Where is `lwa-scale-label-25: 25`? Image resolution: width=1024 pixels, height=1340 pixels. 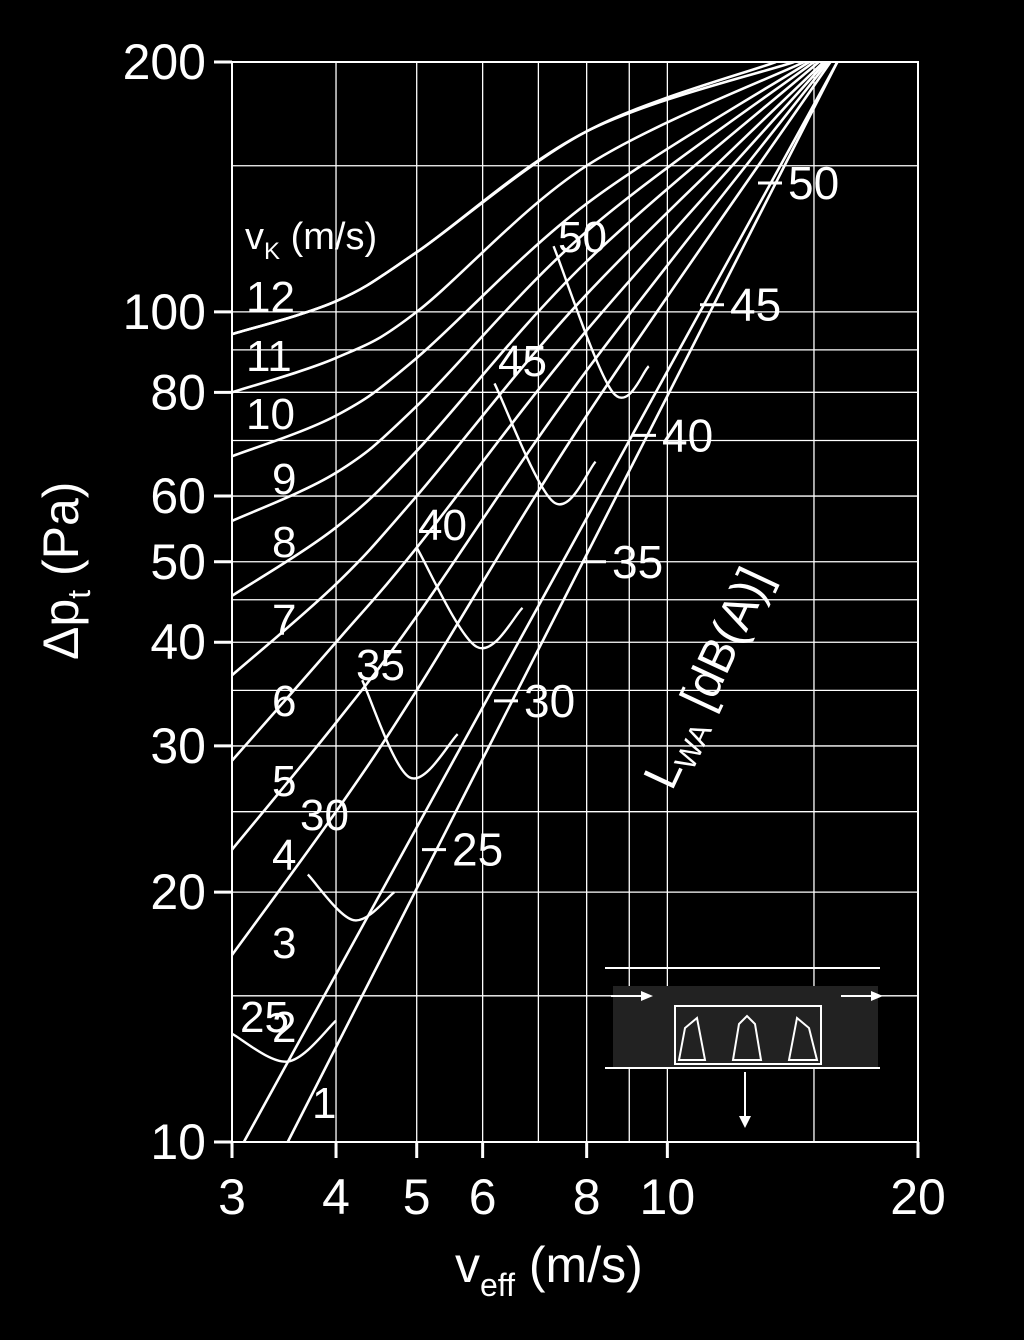
lwa-scale-label-25: 25 is located at coordinates (477, 850).